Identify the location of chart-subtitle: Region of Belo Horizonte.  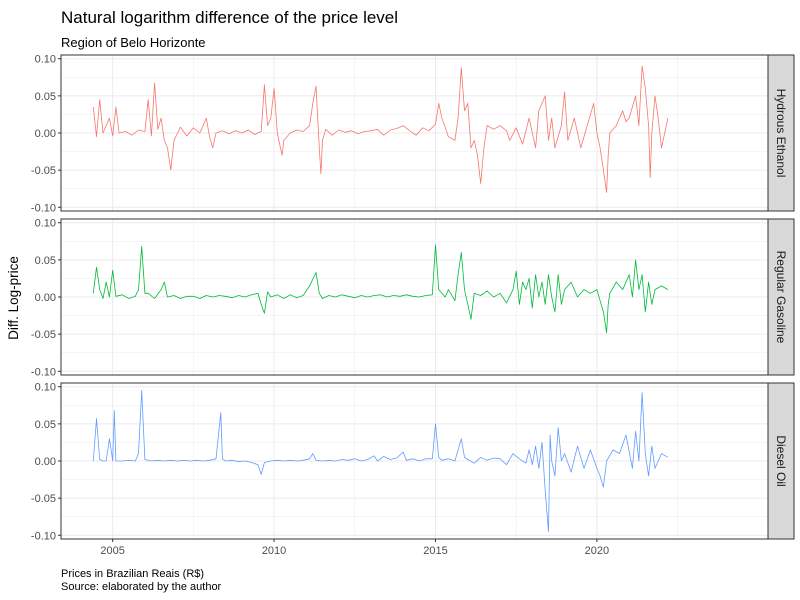
(133, 42).